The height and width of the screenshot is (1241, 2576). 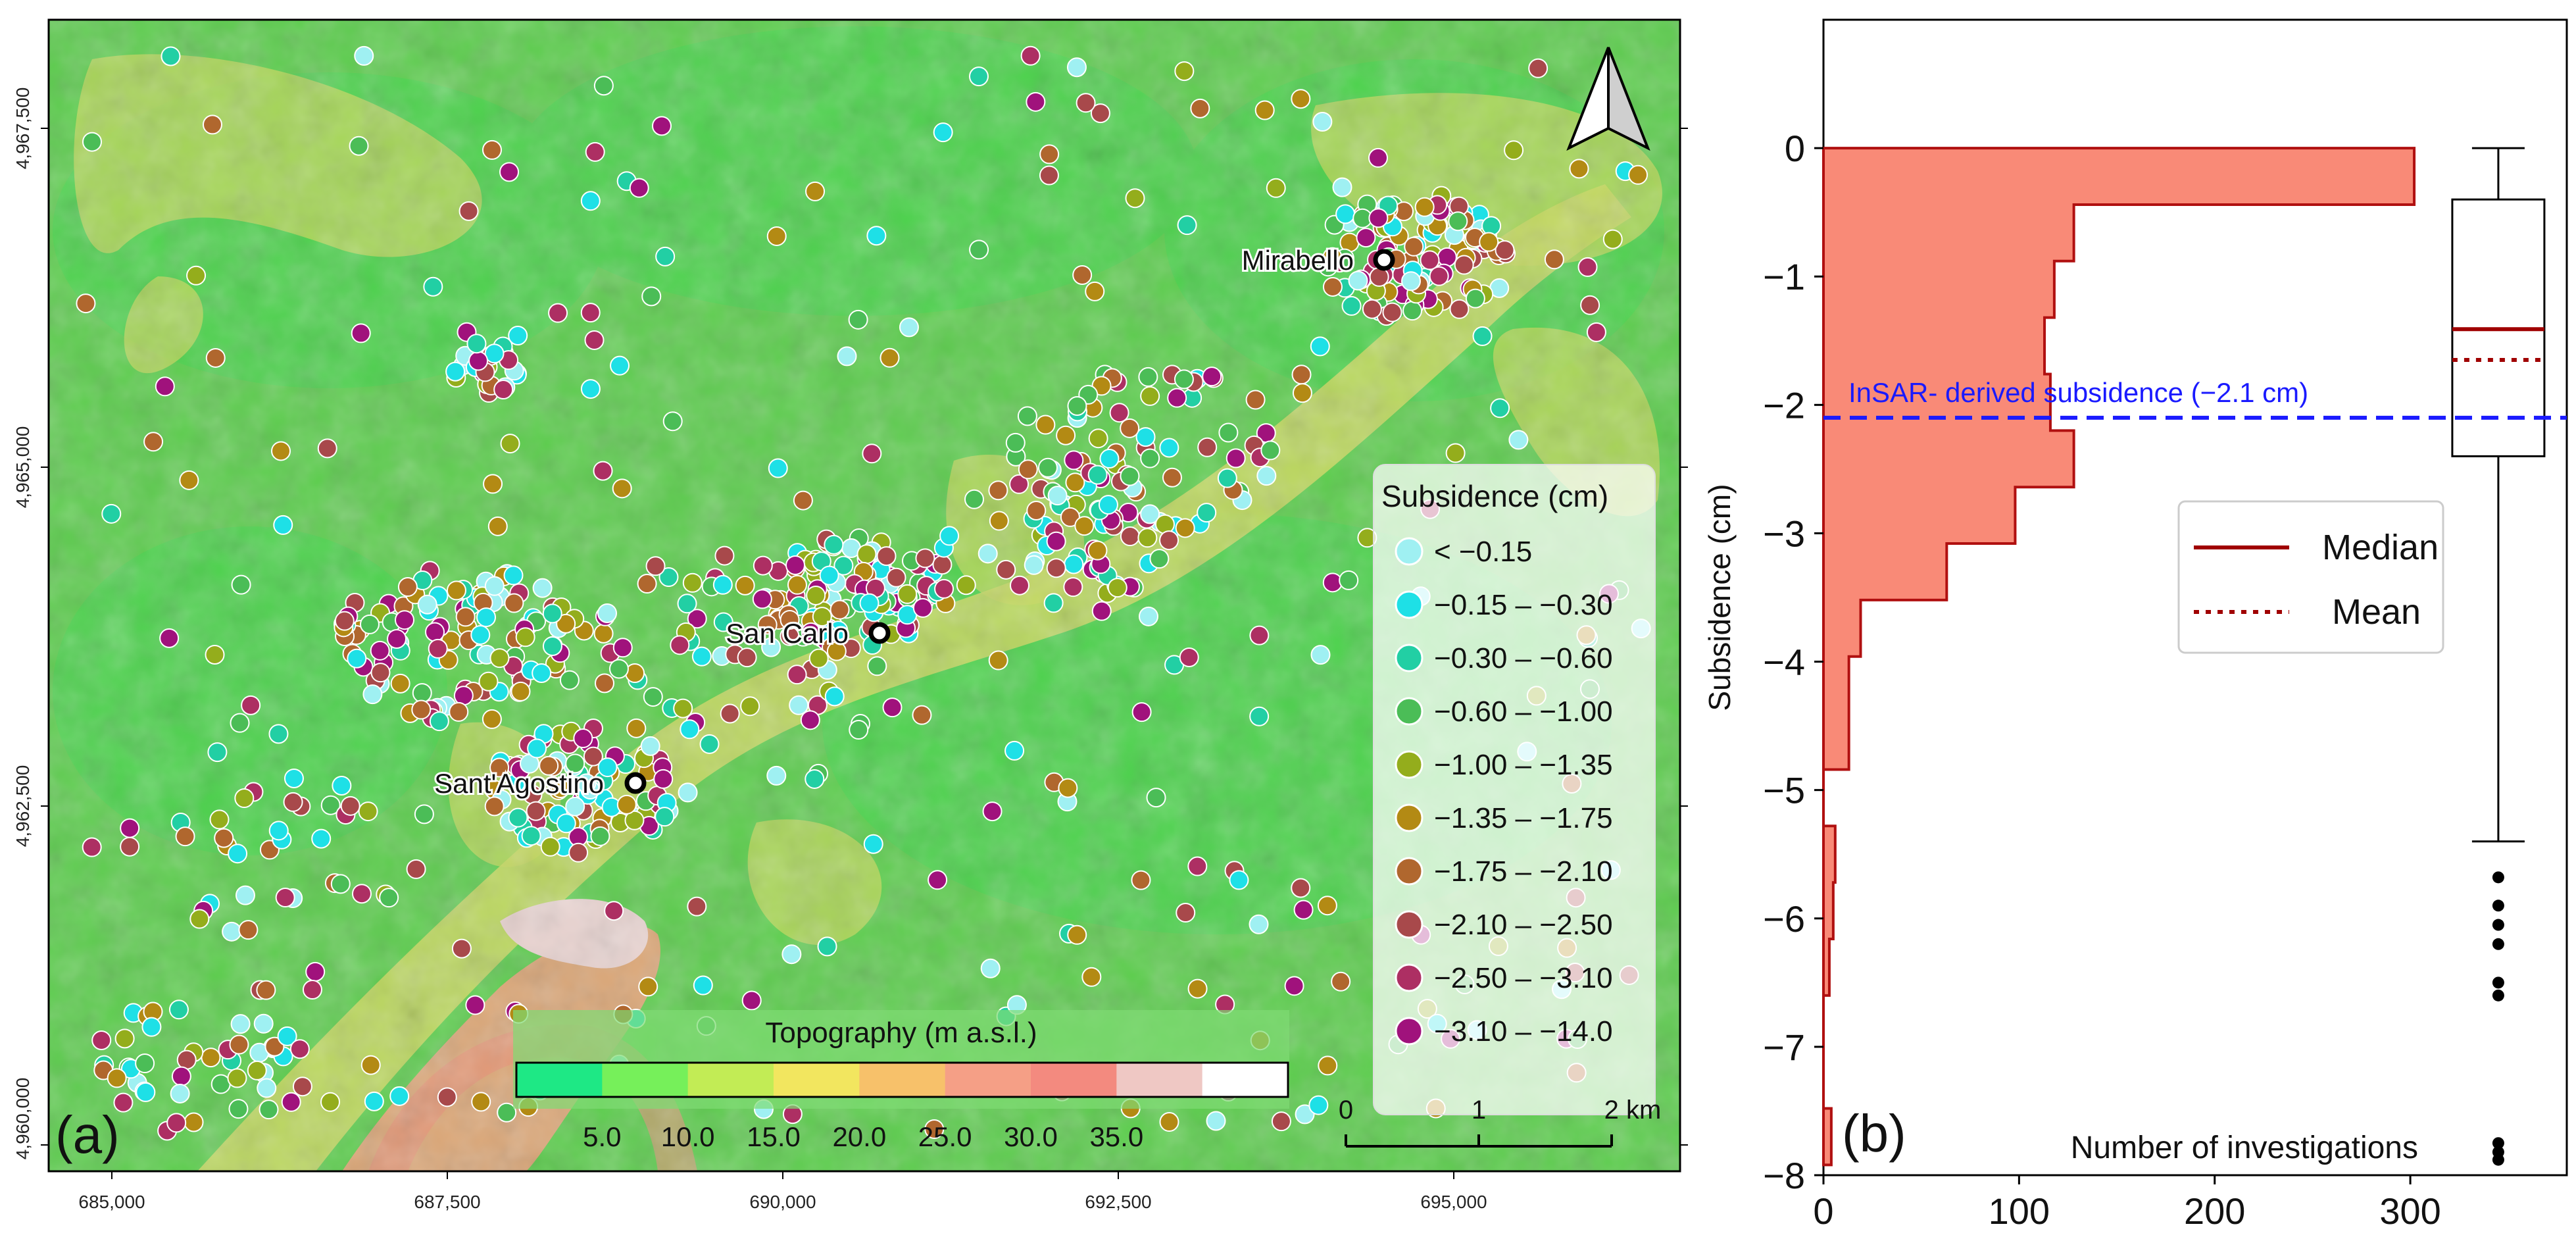 What do you see at coordinates (1346, 1110) in the screenshot?
I see `scale-tick: 0` at bounding box center [1346, 1110].